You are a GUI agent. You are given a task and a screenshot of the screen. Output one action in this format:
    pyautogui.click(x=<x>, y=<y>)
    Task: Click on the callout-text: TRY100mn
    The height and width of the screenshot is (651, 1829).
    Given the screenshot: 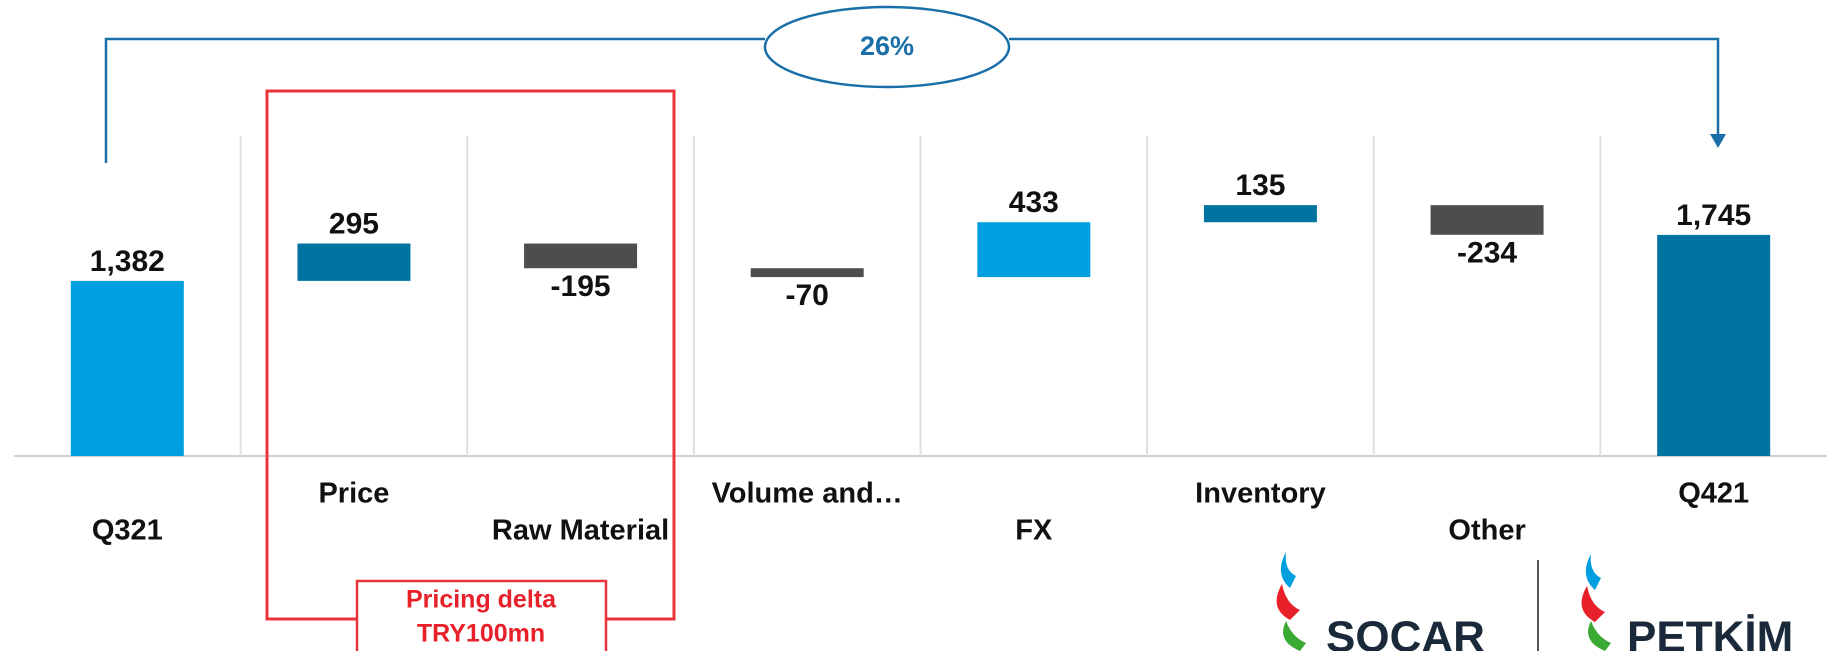 What is the action you would take?
    pyautogui.click(x=481, y=634)
    